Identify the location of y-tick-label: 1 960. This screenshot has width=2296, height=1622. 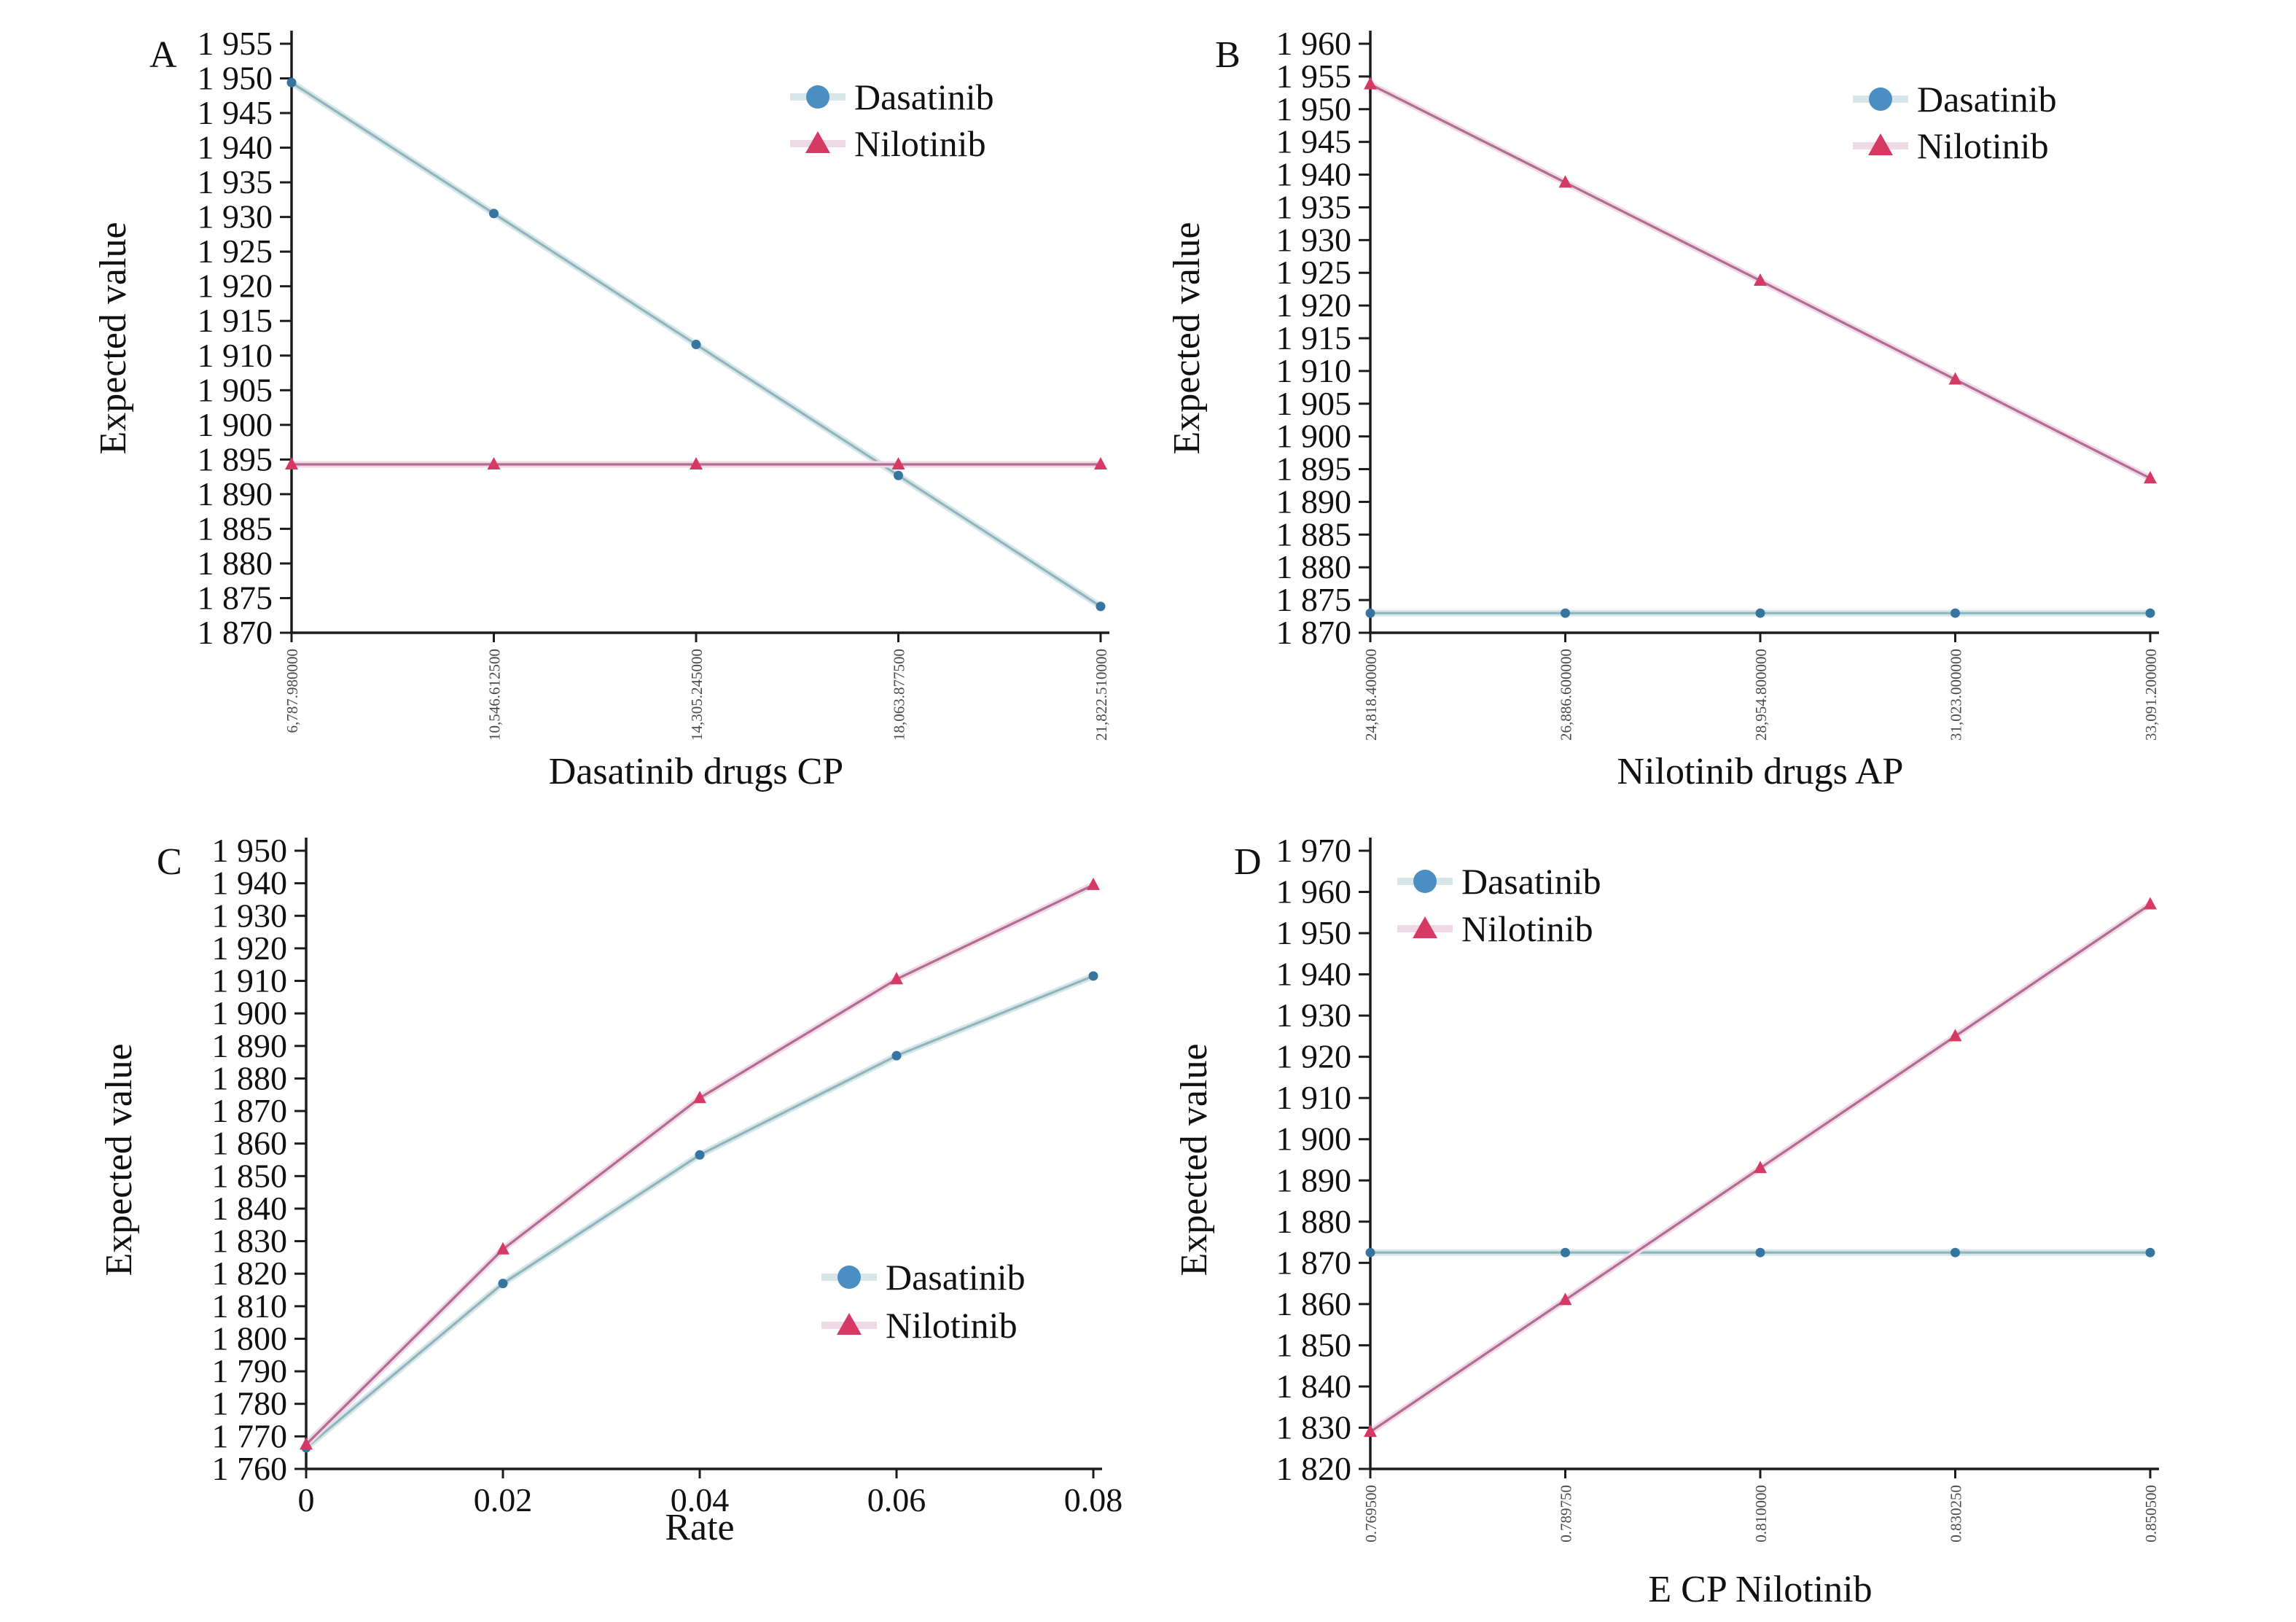
(1314, 43).